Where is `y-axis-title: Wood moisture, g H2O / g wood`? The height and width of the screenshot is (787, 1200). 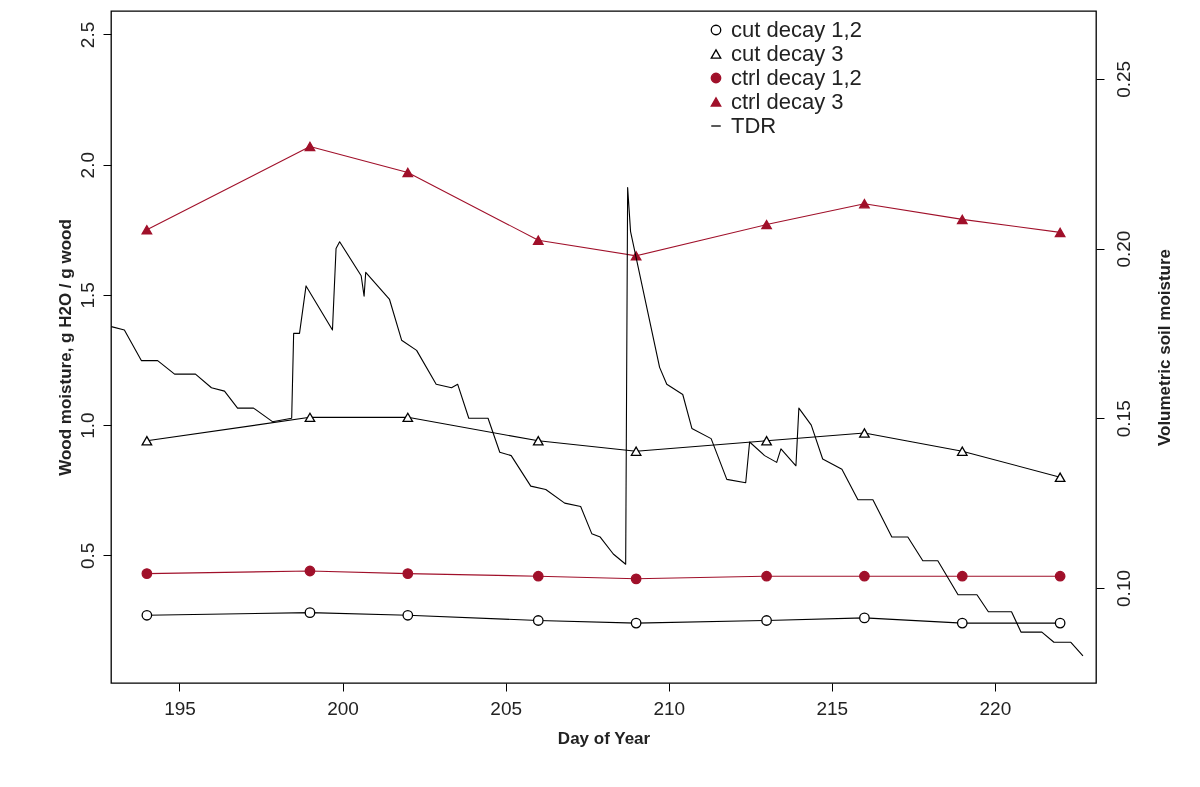
y-axis-title: Wood moisture, g H2O / g wood is located at coordinates (65, 347).